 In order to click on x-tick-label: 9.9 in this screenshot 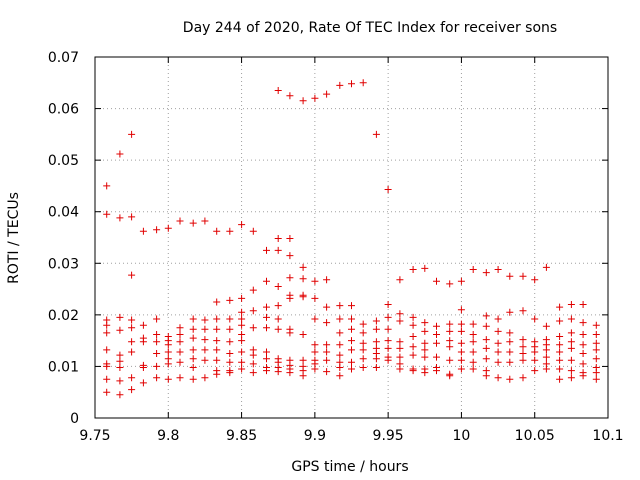, I will do `click(315, 436)`.